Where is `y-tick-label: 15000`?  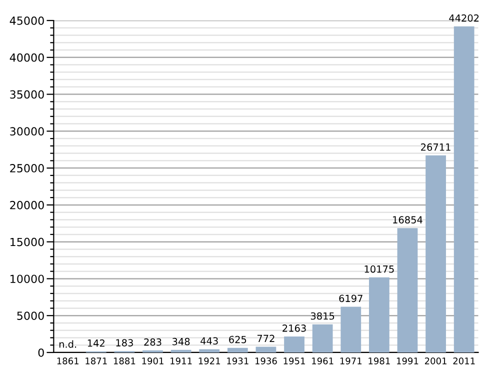
y-tick-label: 15000 is located at coordinates (27, 242).